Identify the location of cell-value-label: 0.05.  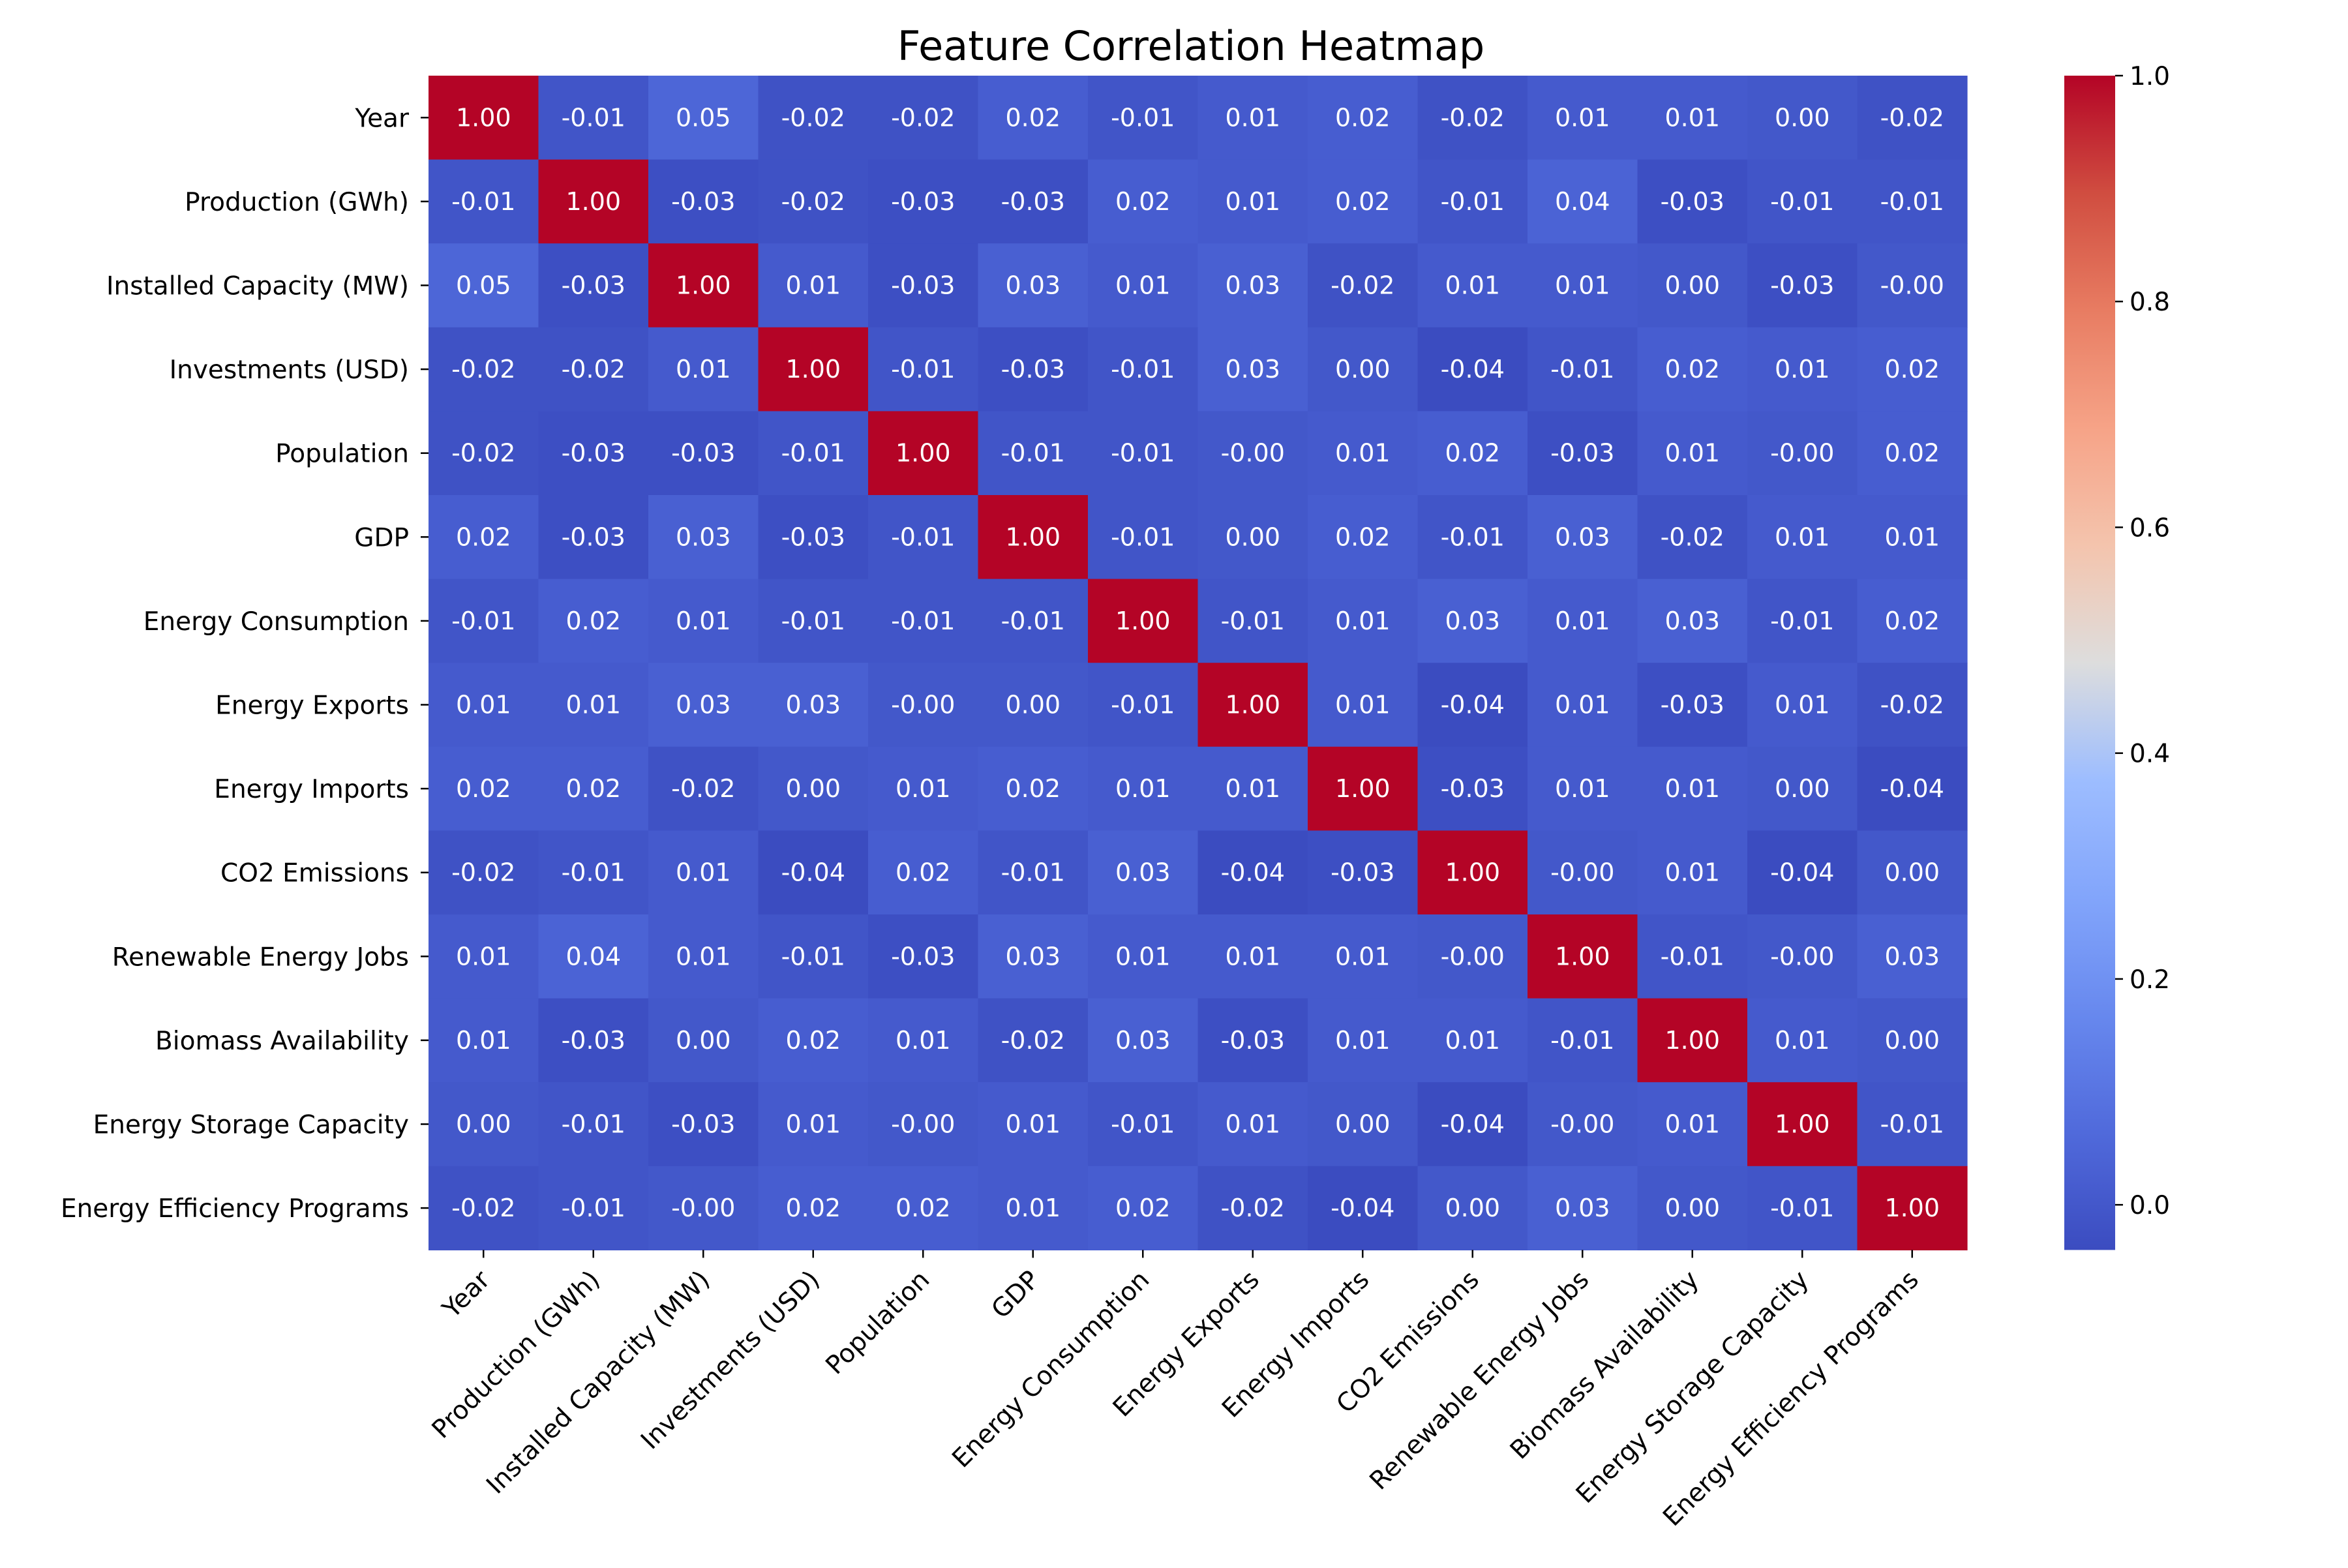
(484, 285).